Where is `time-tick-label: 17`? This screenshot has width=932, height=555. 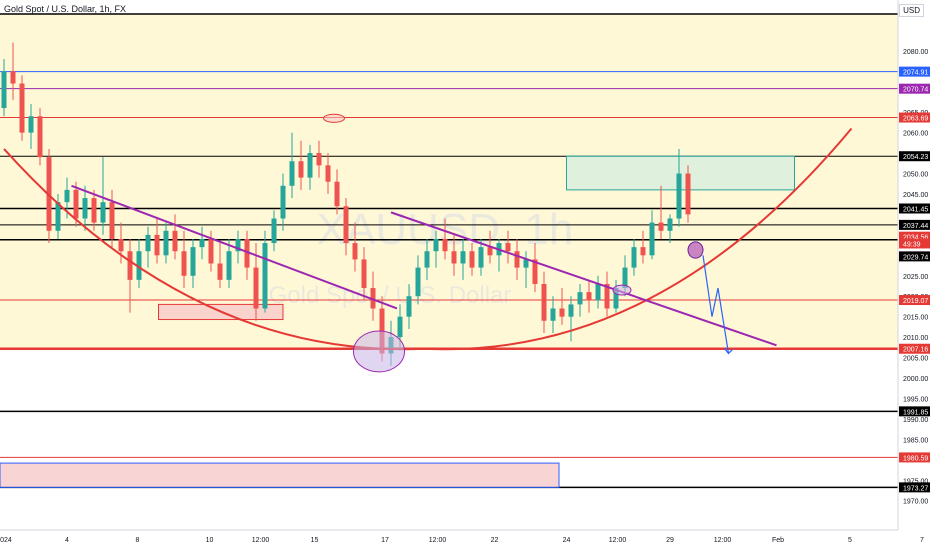 time-tick-label: 17 is located at coordinates (385, 540).